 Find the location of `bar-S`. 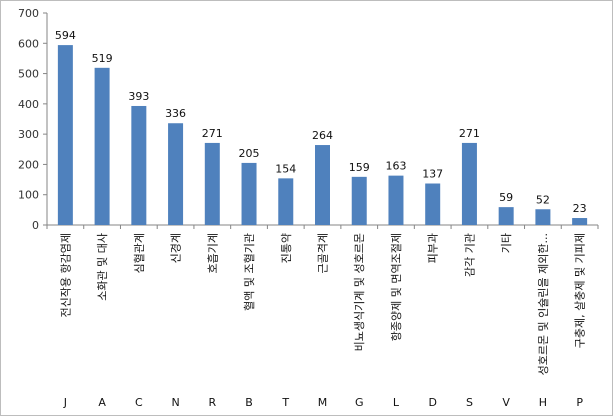

bar-S is located at coordinates (469, 183).